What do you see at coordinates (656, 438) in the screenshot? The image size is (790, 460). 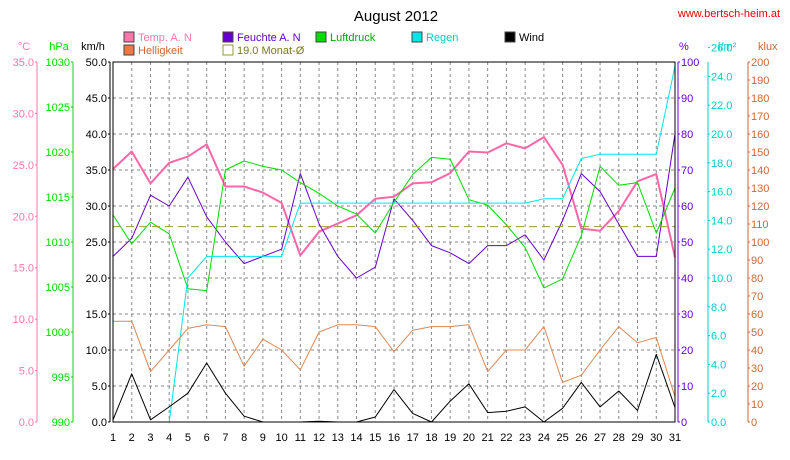 I see `x-tick-label: 30` at bounding box center [656, 438].